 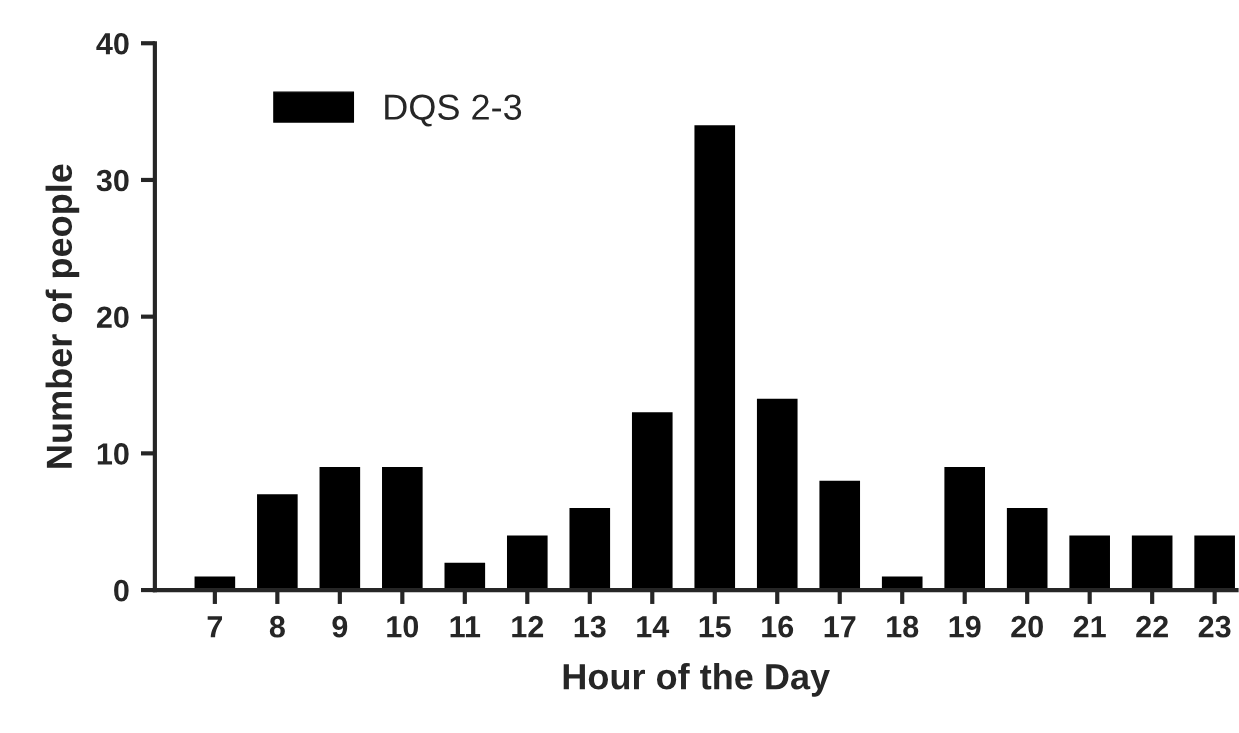 I want to click on y-tick-label: 10, so click(x=113, y=454).